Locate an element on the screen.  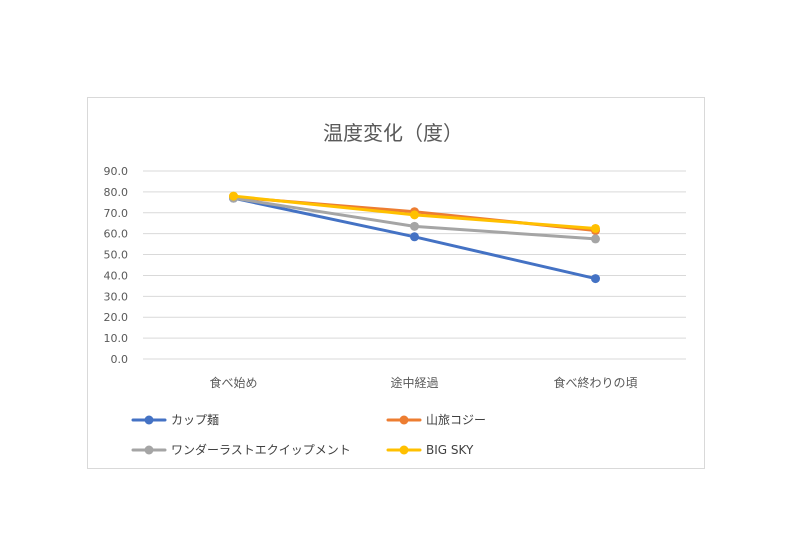
legend-item: カップ麺 is located at coordinates (175, 420).